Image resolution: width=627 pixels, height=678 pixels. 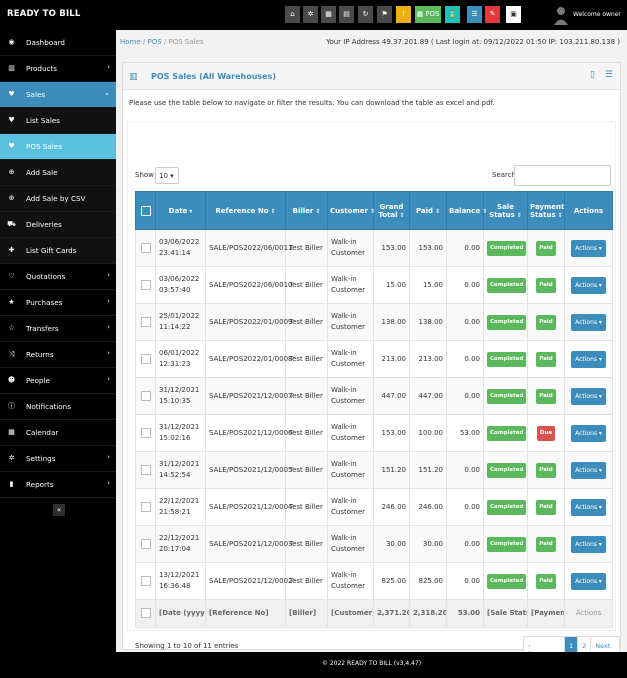 I want to click on sidebar-item-returns: ⤨ Returns ›, so click(x=58, y=355).